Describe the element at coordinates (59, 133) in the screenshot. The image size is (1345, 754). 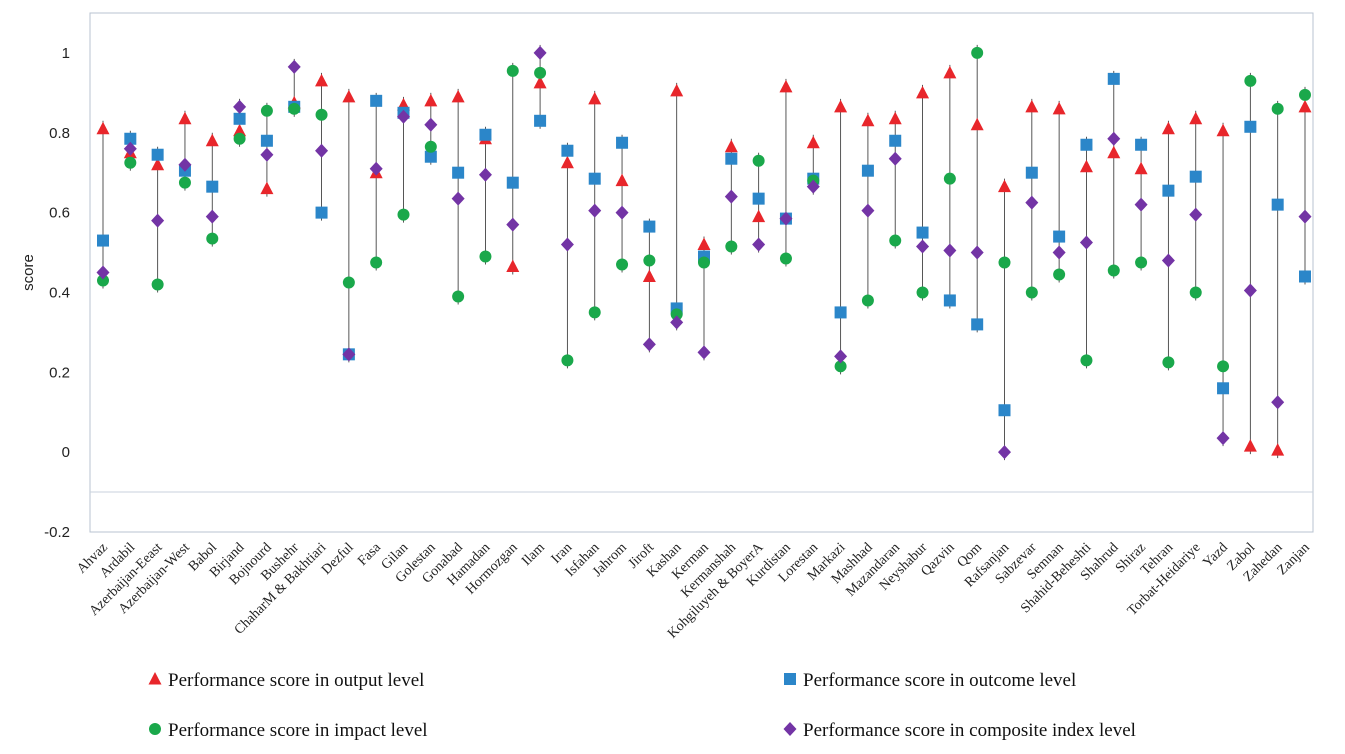
I see `y-tick-label: 0.8` at that location.